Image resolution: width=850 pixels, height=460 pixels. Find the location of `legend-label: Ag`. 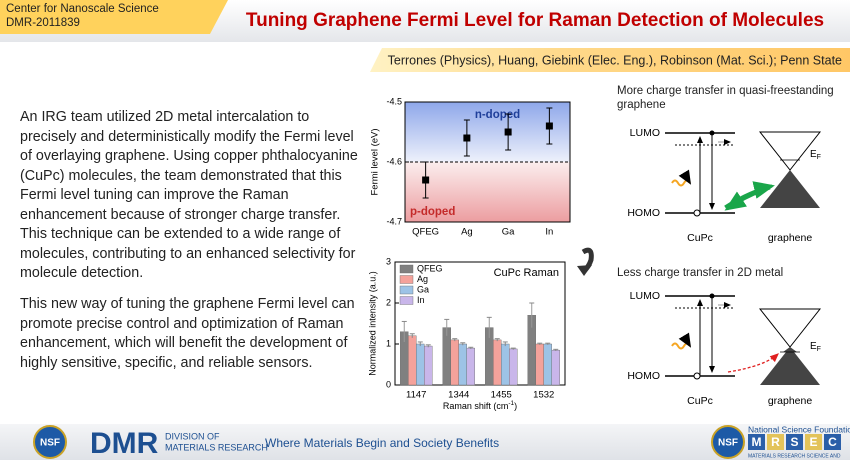

legend-label: Ag is located at coordinates (422, 279).